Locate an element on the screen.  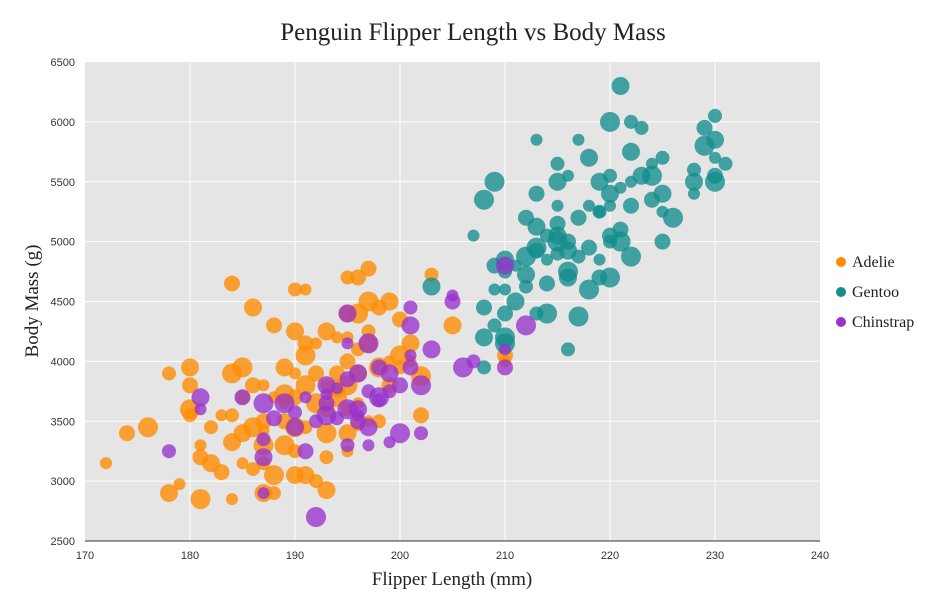
x-tick-label: 230 is located at coordinates (715, 556).